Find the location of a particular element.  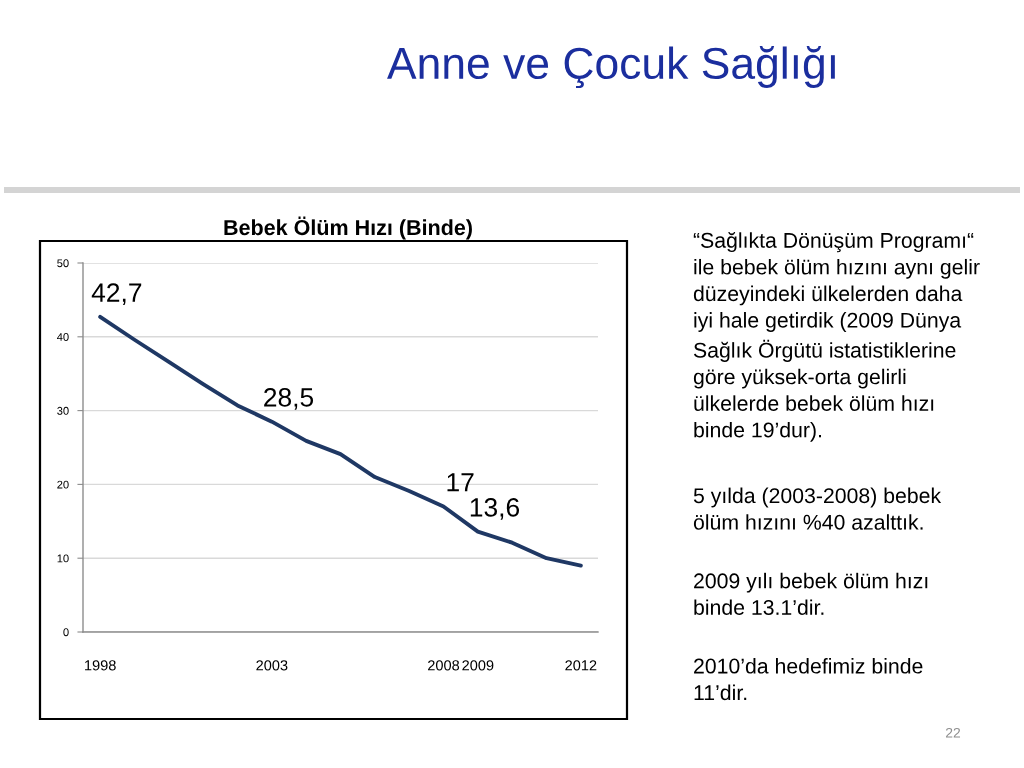

y-tick-label: 0 is located at coordinates (66, 632).